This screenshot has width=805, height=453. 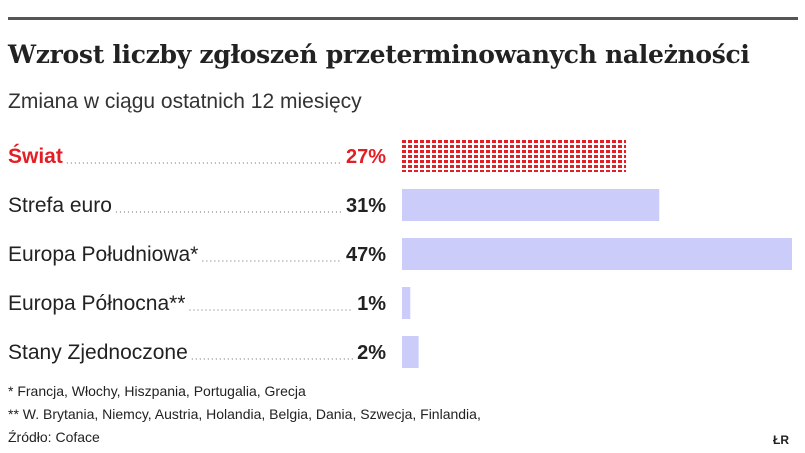 I want to click on value-label: 31%, so click(x=366, y=206).